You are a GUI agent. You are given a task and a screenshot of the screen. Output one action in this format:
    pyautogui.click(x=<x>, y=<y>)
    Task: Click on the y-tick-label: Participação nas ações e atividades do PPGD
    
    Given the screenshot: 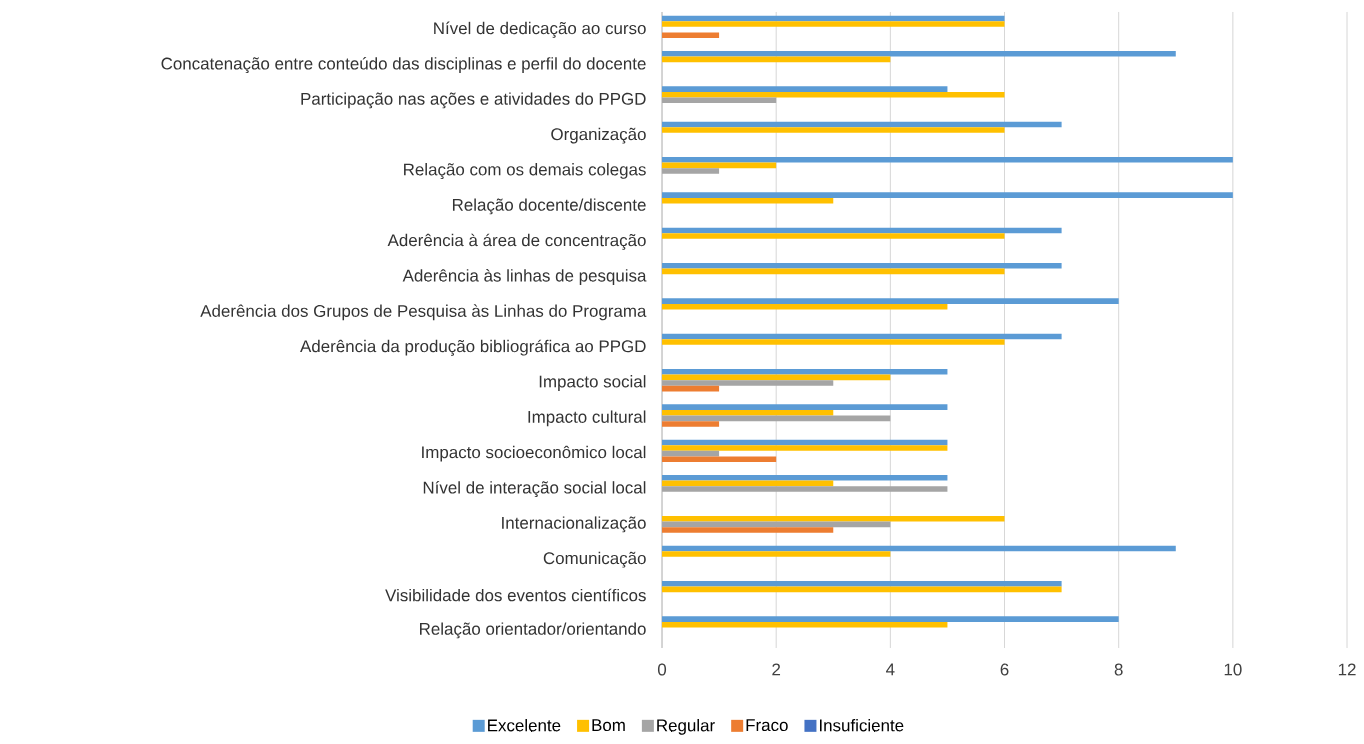 What is the action you would take?
    pyautogui.click(x=473, y=100)
    